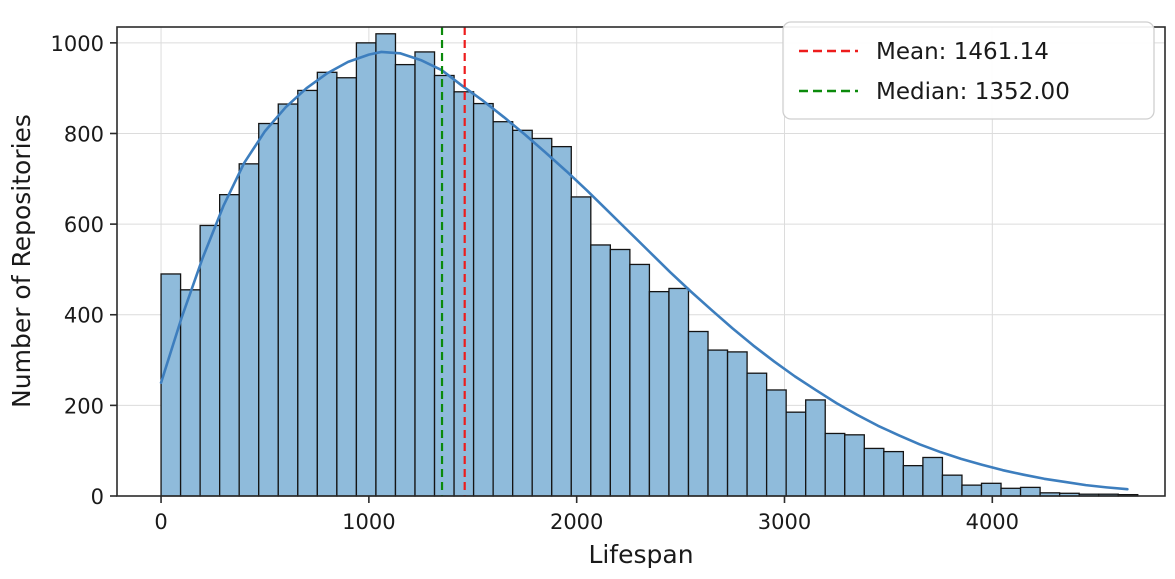 This screenshot has height=579, width=1175. Describe the element at coordinates (784, 522) in the screenshot. I see `x-tick-label: 3000` at that location.